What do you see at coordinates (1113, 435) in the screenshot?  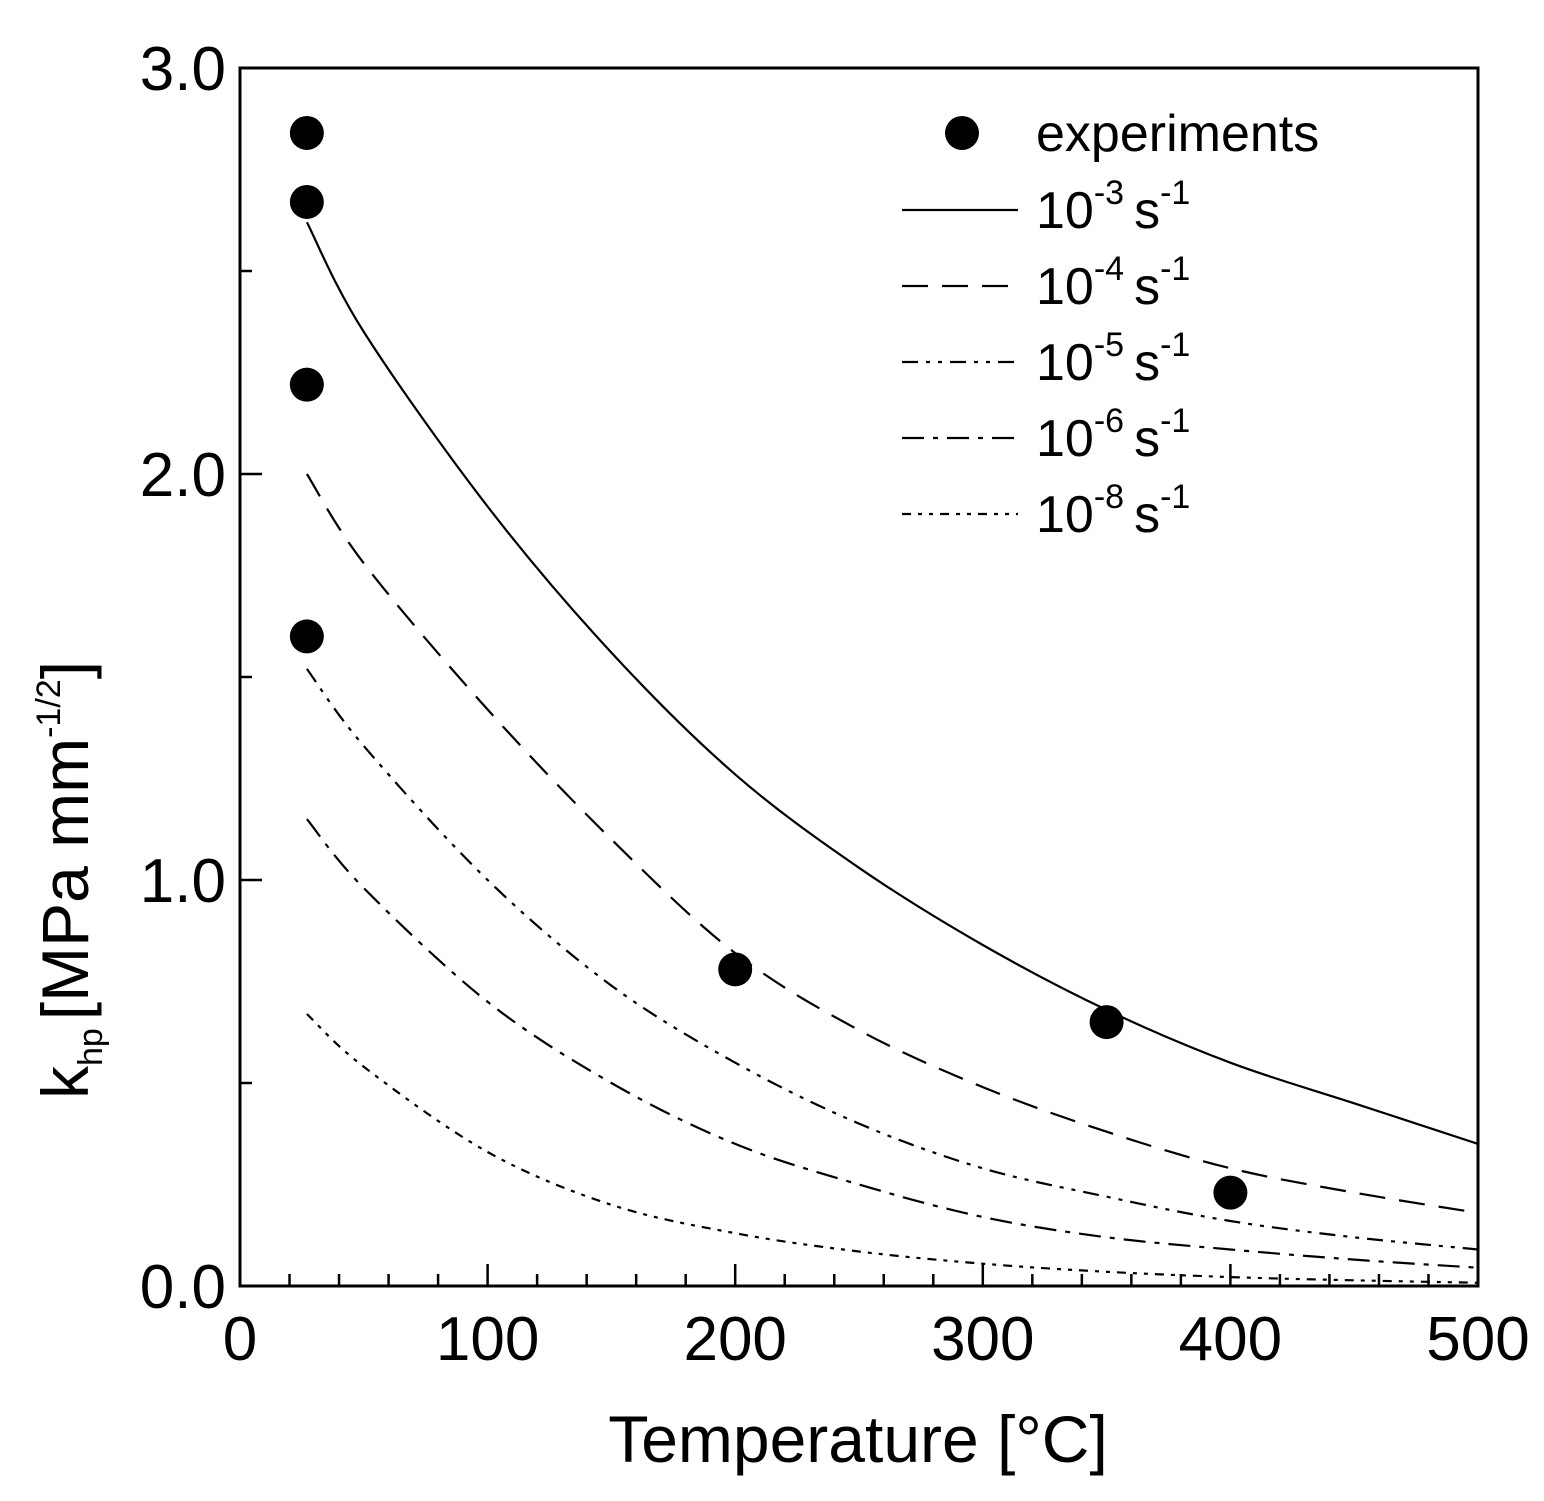 I see `legend-label-series-4: 10-6 s-1` at bounding box center [1113, 435].